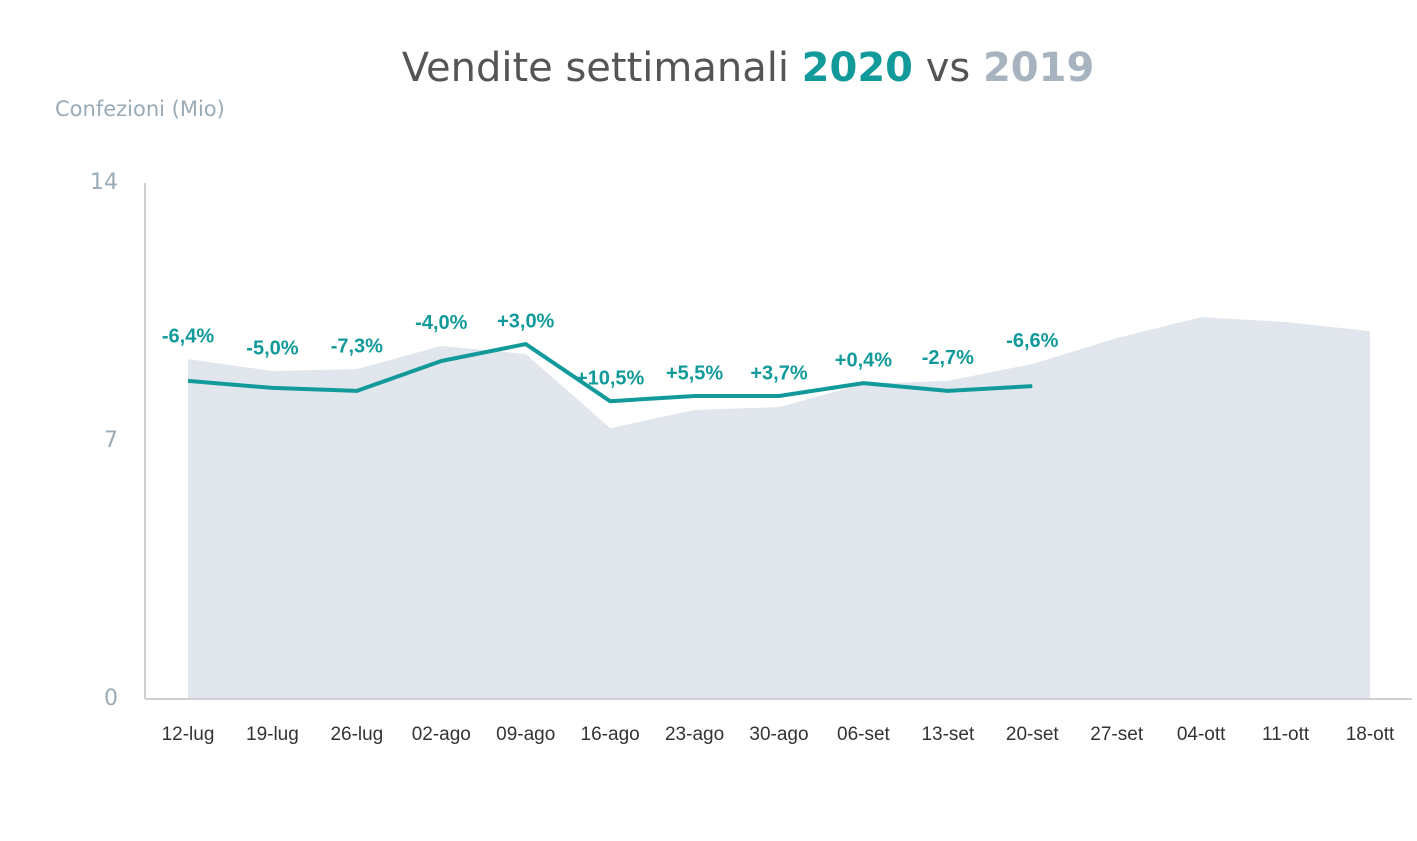 The width and height of the screenshot is (1417, 841). Describe the element at coordinates (111, 698) in the screenshot. I see `y-tick-label: 0` at that location.